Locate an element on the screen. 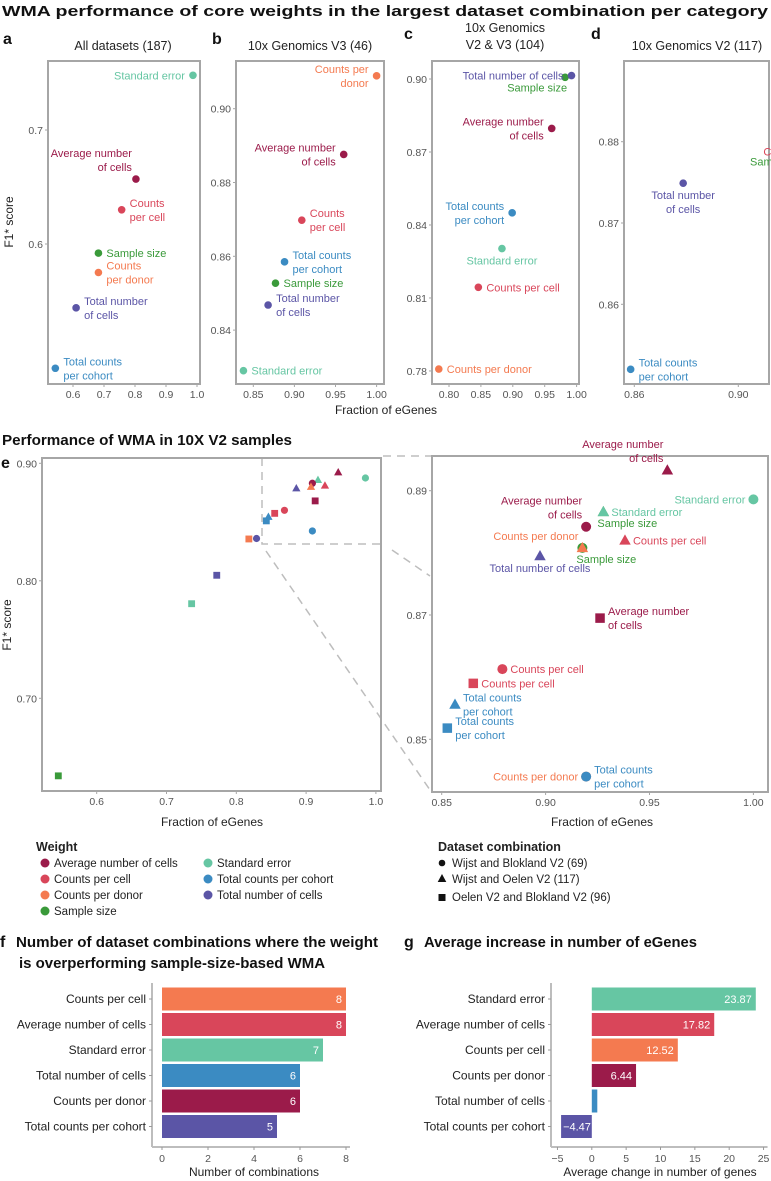  x-tick-label: 0.6 is located at coordinates (73, 395).